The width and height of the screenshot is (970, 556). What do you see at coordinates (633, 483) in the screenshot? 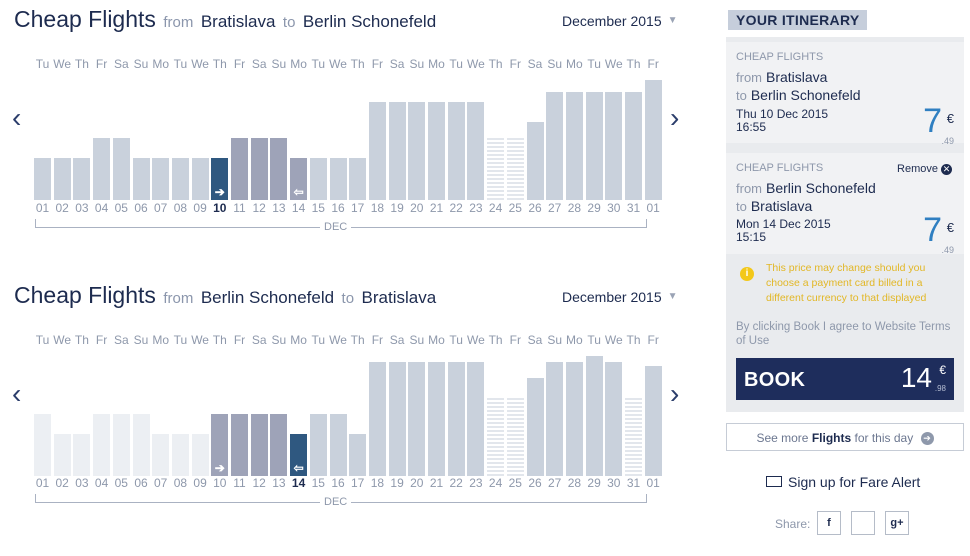
I see `date-label: 31` at bounding box center [633, 483].